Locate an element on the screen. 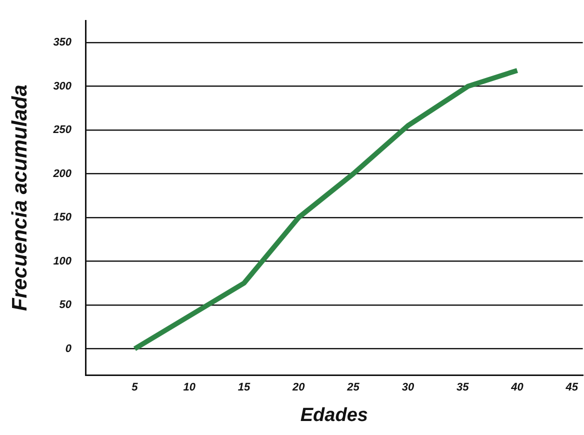  y-tick-label: 300 is located at coordinates (62, 86).